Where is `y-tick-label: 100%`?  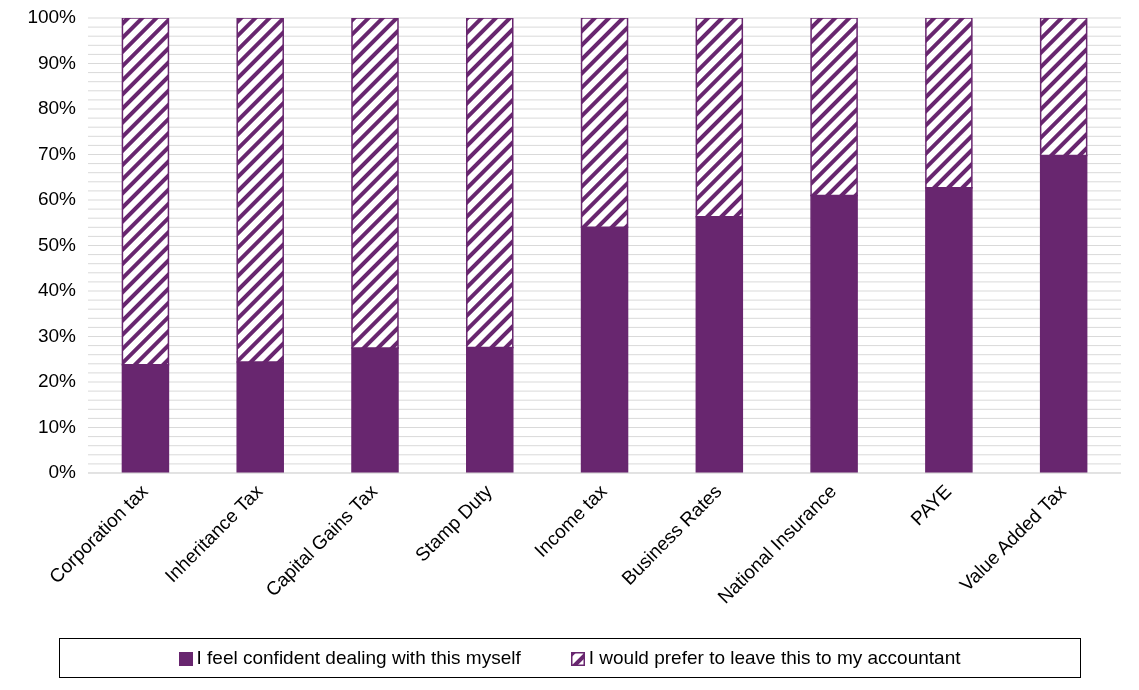 y-tick-label: 100% is located at coordinates (52, 17).